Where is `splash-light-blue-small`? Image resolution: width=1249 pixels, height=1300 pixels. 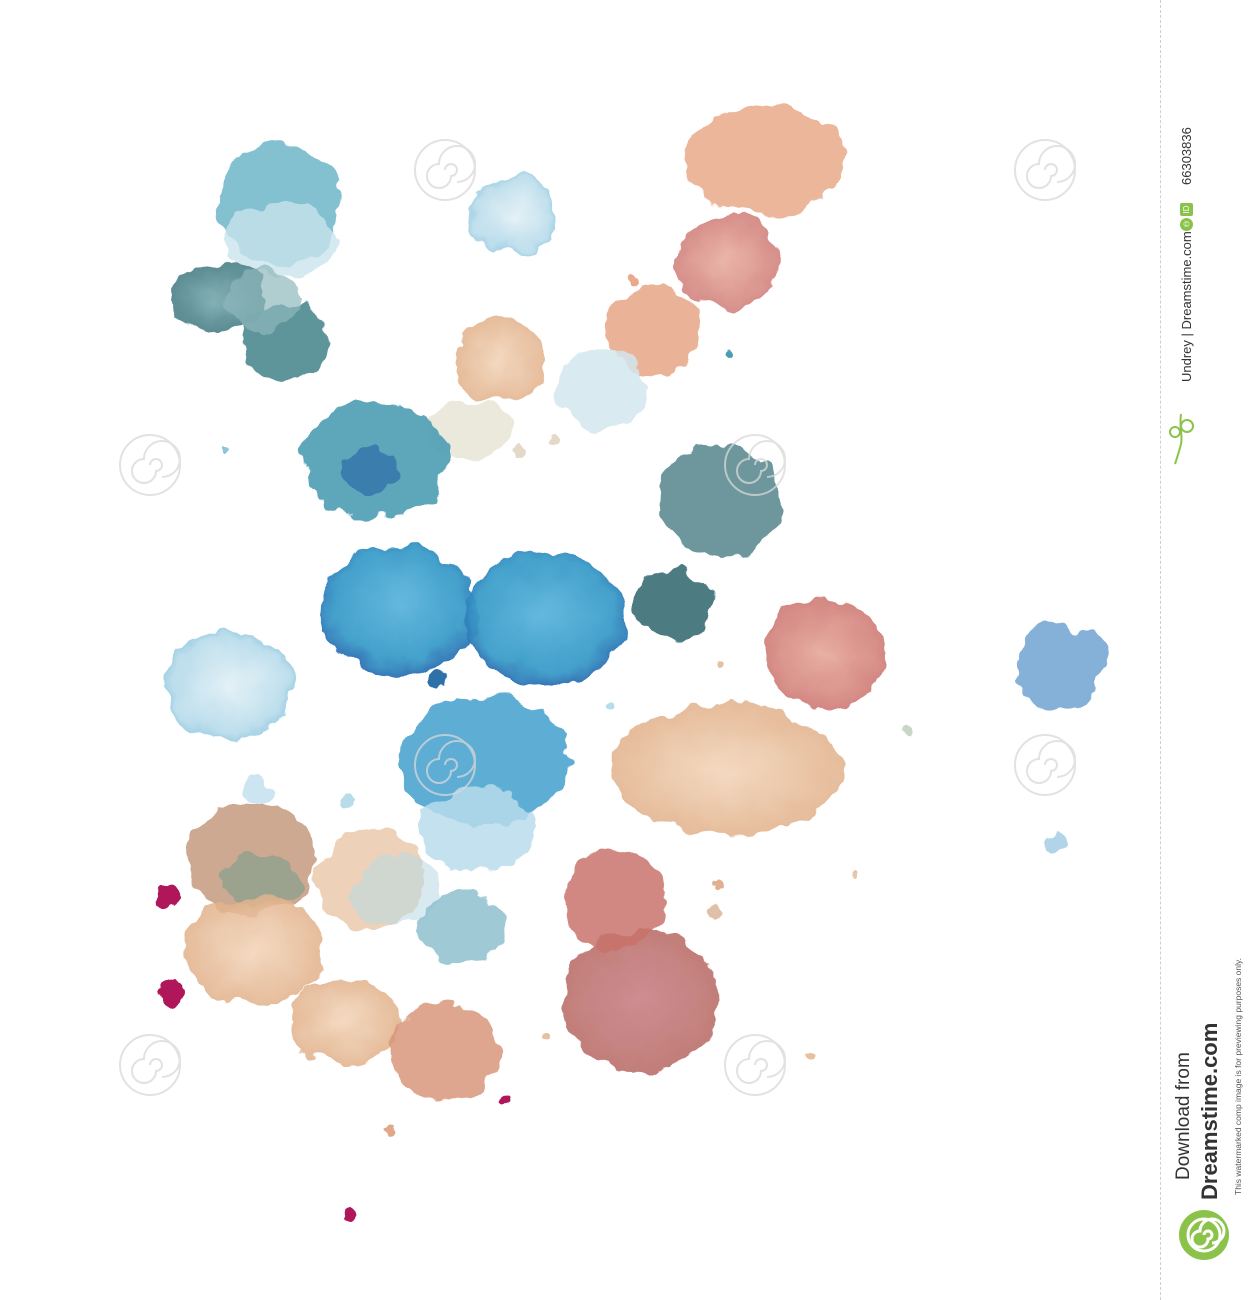 splash-light-blue-small is located at coordinates (515, 215).